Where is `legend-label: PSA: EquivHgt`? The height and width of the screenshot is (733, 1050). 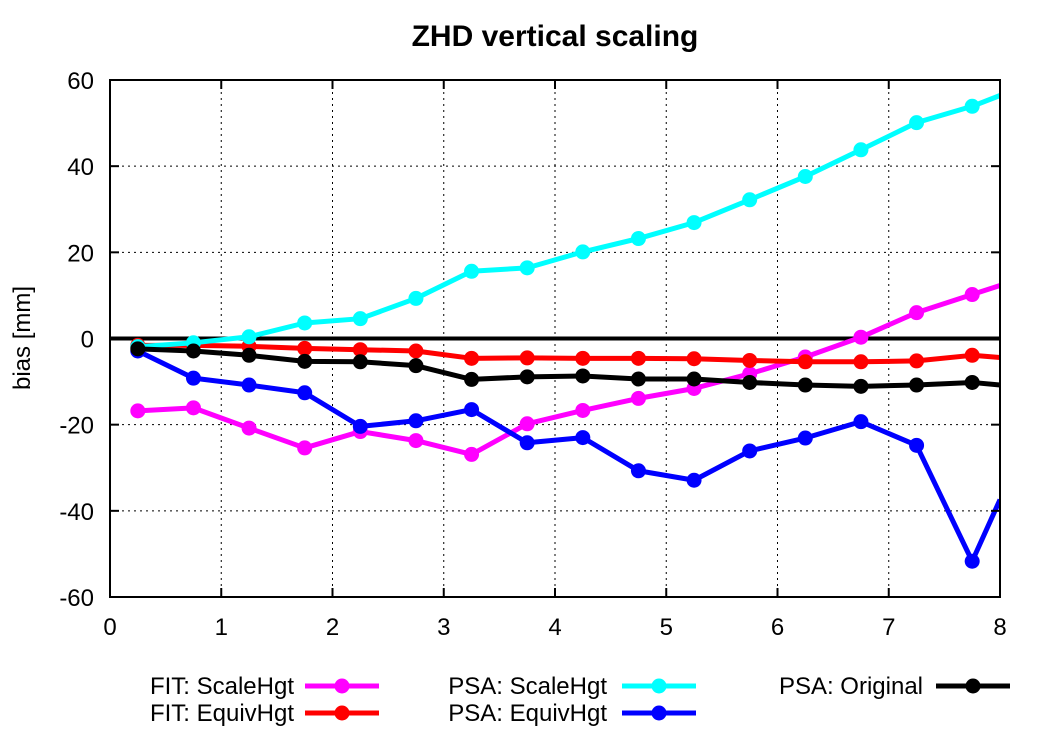
legend-label: PSA: EquivHgt is located at coordinates (527, 713).